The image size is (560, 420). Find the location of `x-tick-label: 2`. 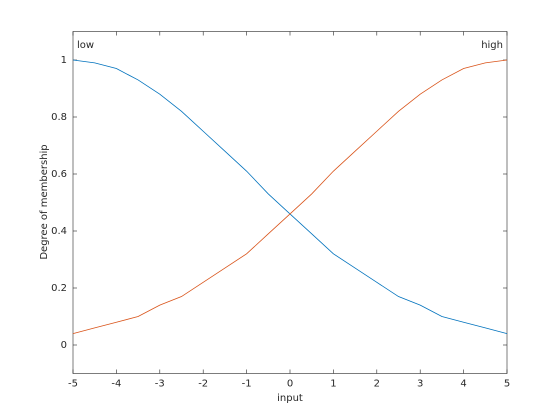

x-tick-label: 2 is located at coordinates (377, 384).